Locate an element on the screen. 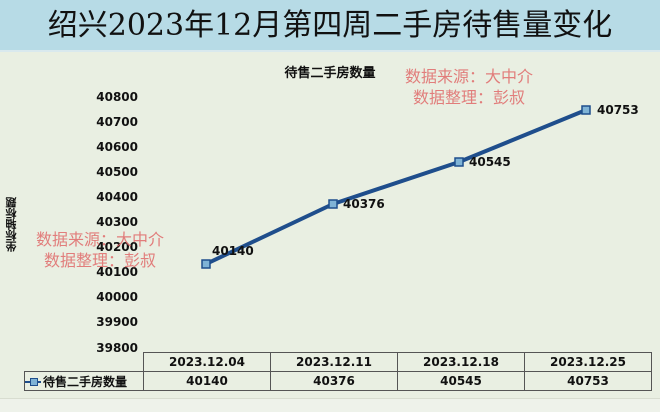 The height and width of the screenshot is (412, 660). y-tick: 39800 is located at coordinates (117, 348).